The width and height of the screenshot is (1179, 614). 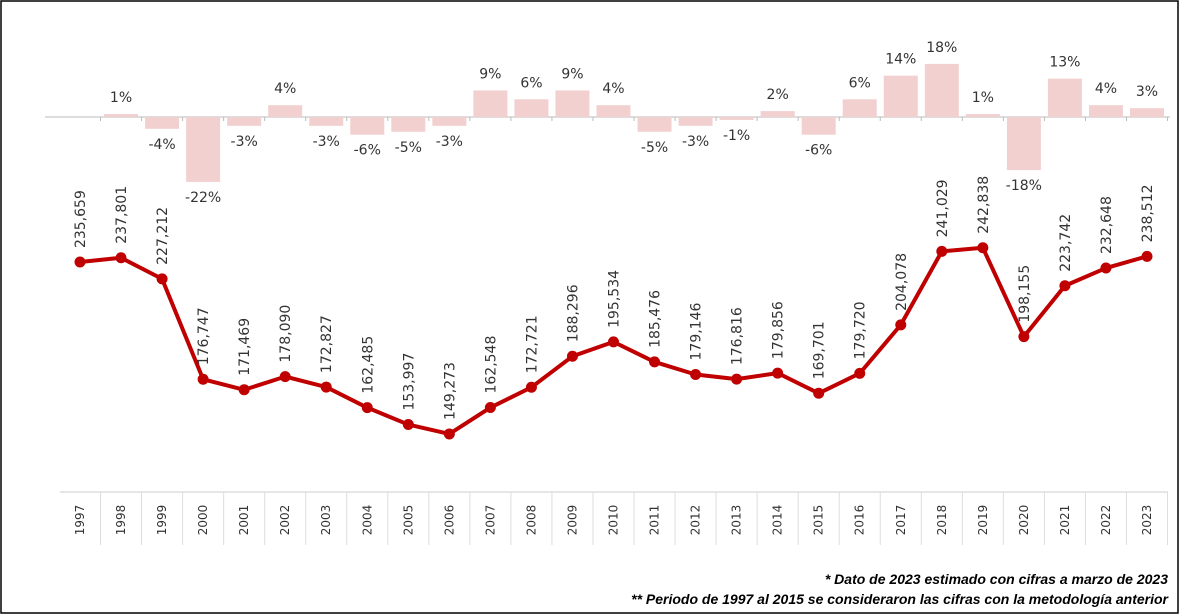 What do you see at coordinates (122, 215) in the screenshot?
I see `point-value-label: 237,801` at bounding box center [122, 215].